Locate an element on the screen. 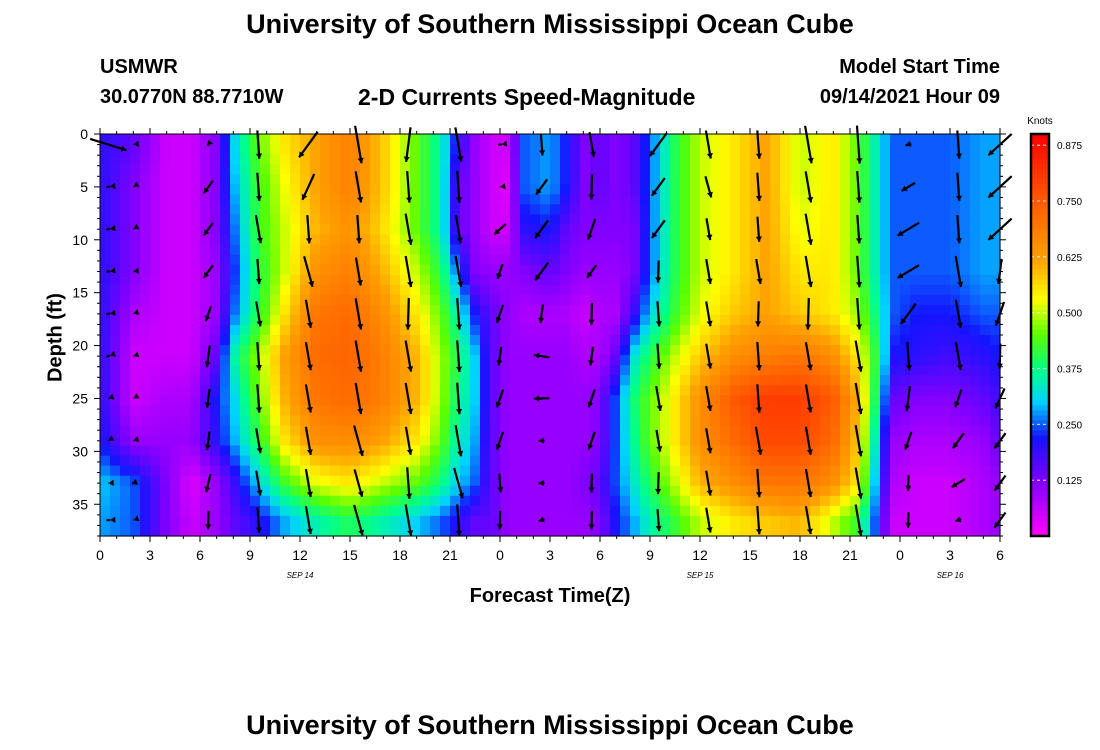 This screenshot has width=1100, height=750. current-arrow is located at coordinates (111, 312).